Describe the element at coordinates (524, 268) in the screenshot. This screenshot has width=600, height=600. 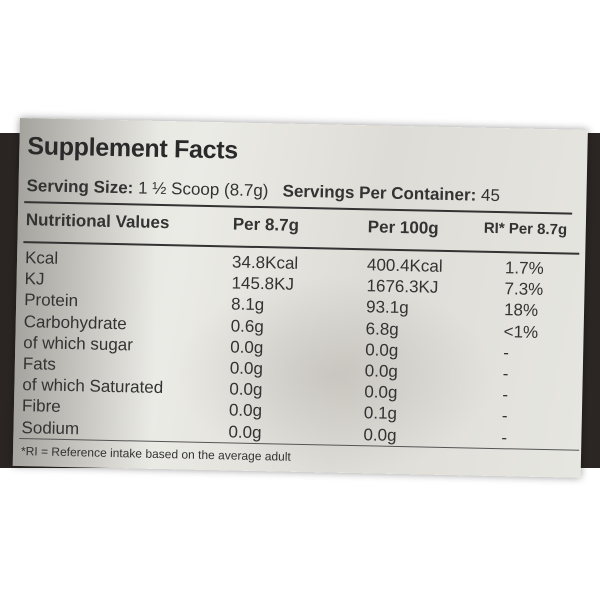
I see `ri-value: 1.7%` at that location.